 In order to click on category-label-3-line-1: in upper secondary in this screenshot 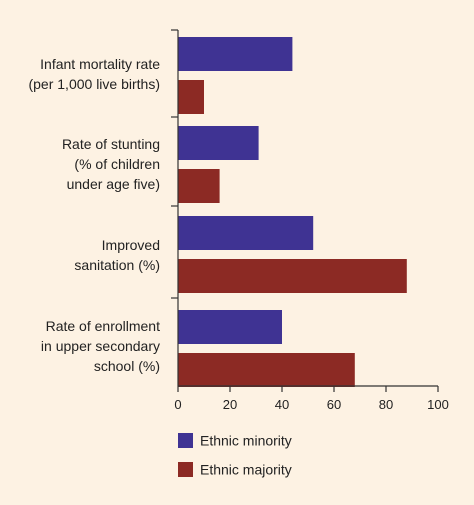, I will do `click(100, 346)`.